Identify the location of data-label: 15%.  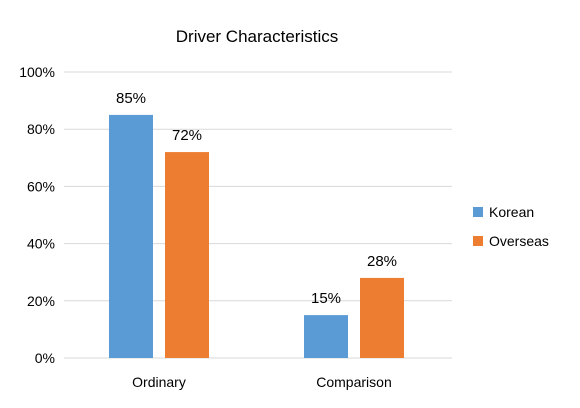
(326, 298).